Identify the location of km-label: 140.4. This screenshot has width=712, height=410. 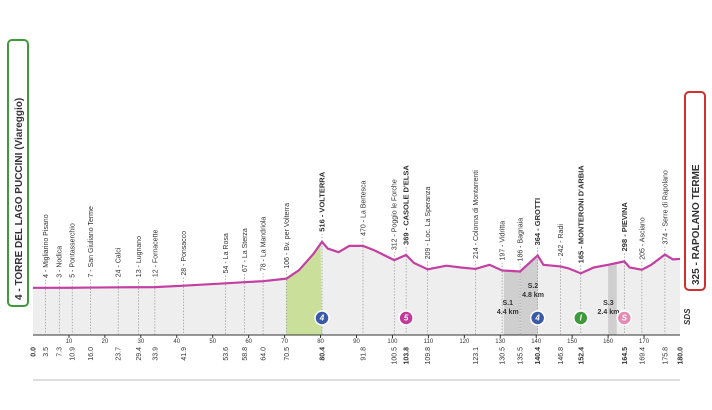
(538, 356).